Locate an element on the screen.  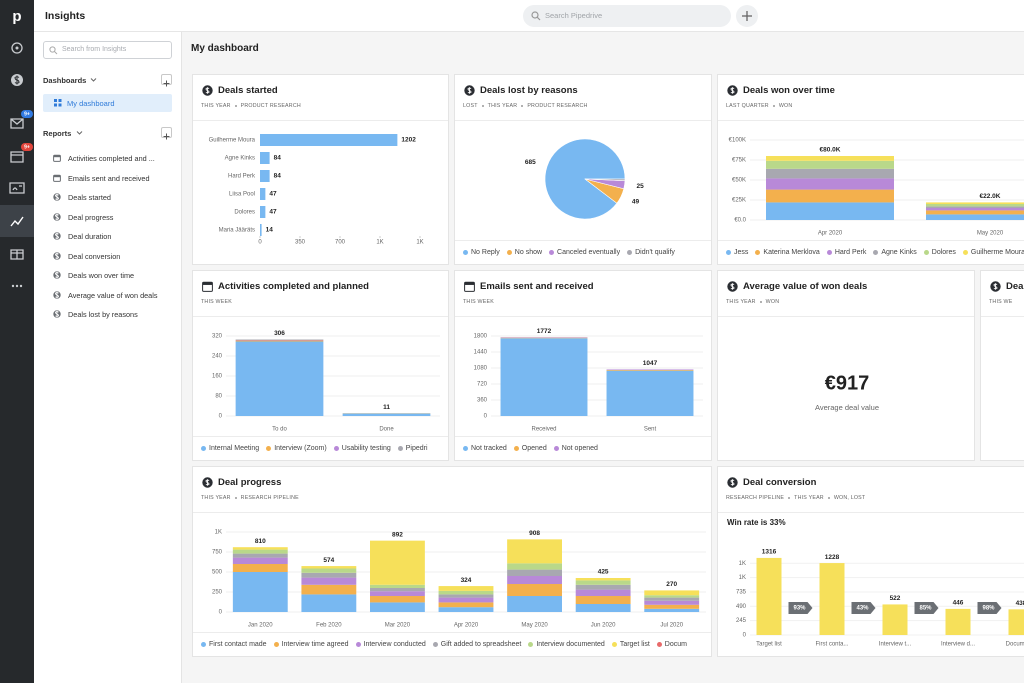
legend-item: Usability testing is located at coordinates (362, 448).